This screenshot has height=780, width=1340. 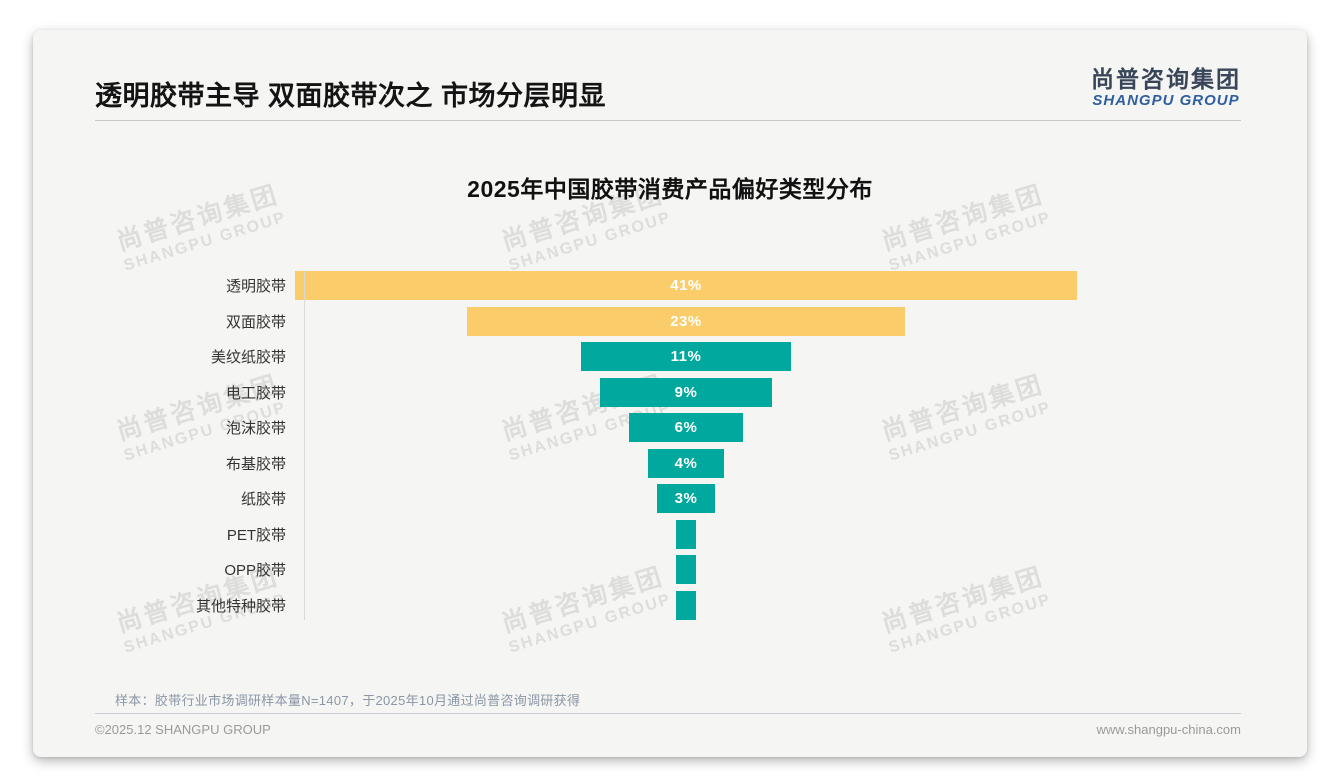 I want to click on company-logo: 尚普咨询集团 SHANGPU GROUP, so click(x=1166, y=88).